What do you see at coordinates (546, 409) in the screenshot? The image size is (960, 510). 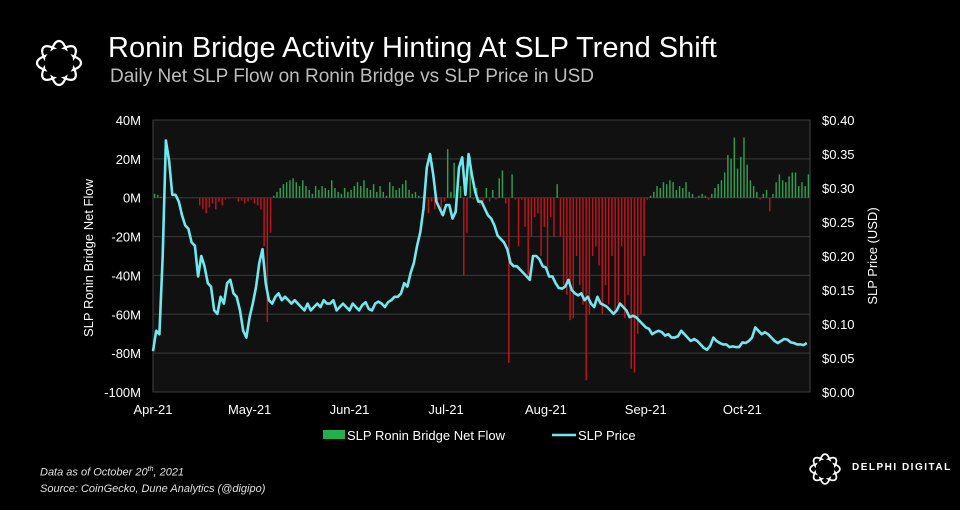 I see `x-tick-label: Aug-21` at bounding box center [546, 409].